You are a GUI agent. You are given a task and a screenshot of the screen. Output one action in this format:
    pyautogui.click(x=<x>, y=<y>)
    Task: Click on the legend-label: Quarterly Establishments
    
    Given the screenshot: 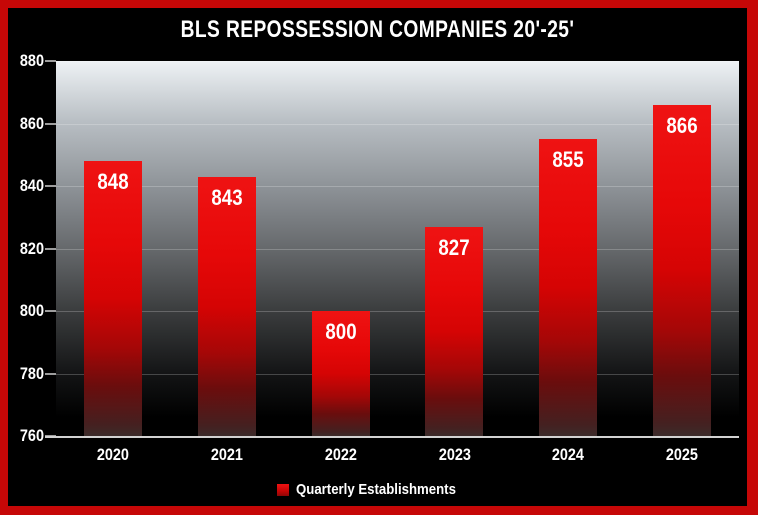 What is the action you would take?
    pyautogui.click(x=376, y=489)
    